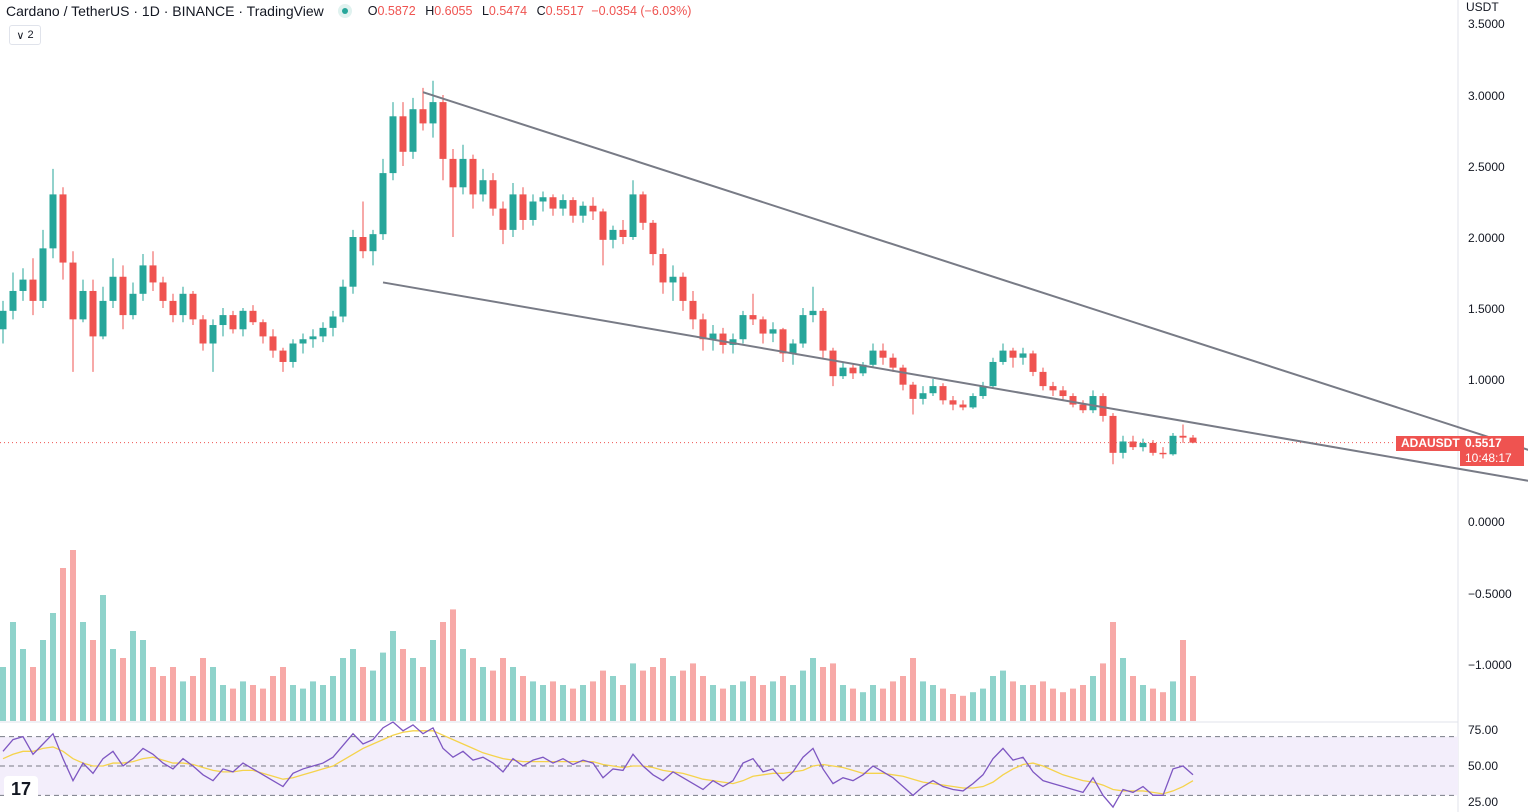 This screenshot has height=812, width=1528. Describe the element at coordinates (1492, 443) in the screenshot. I see `last-price-tag: 0.5517` at that location.